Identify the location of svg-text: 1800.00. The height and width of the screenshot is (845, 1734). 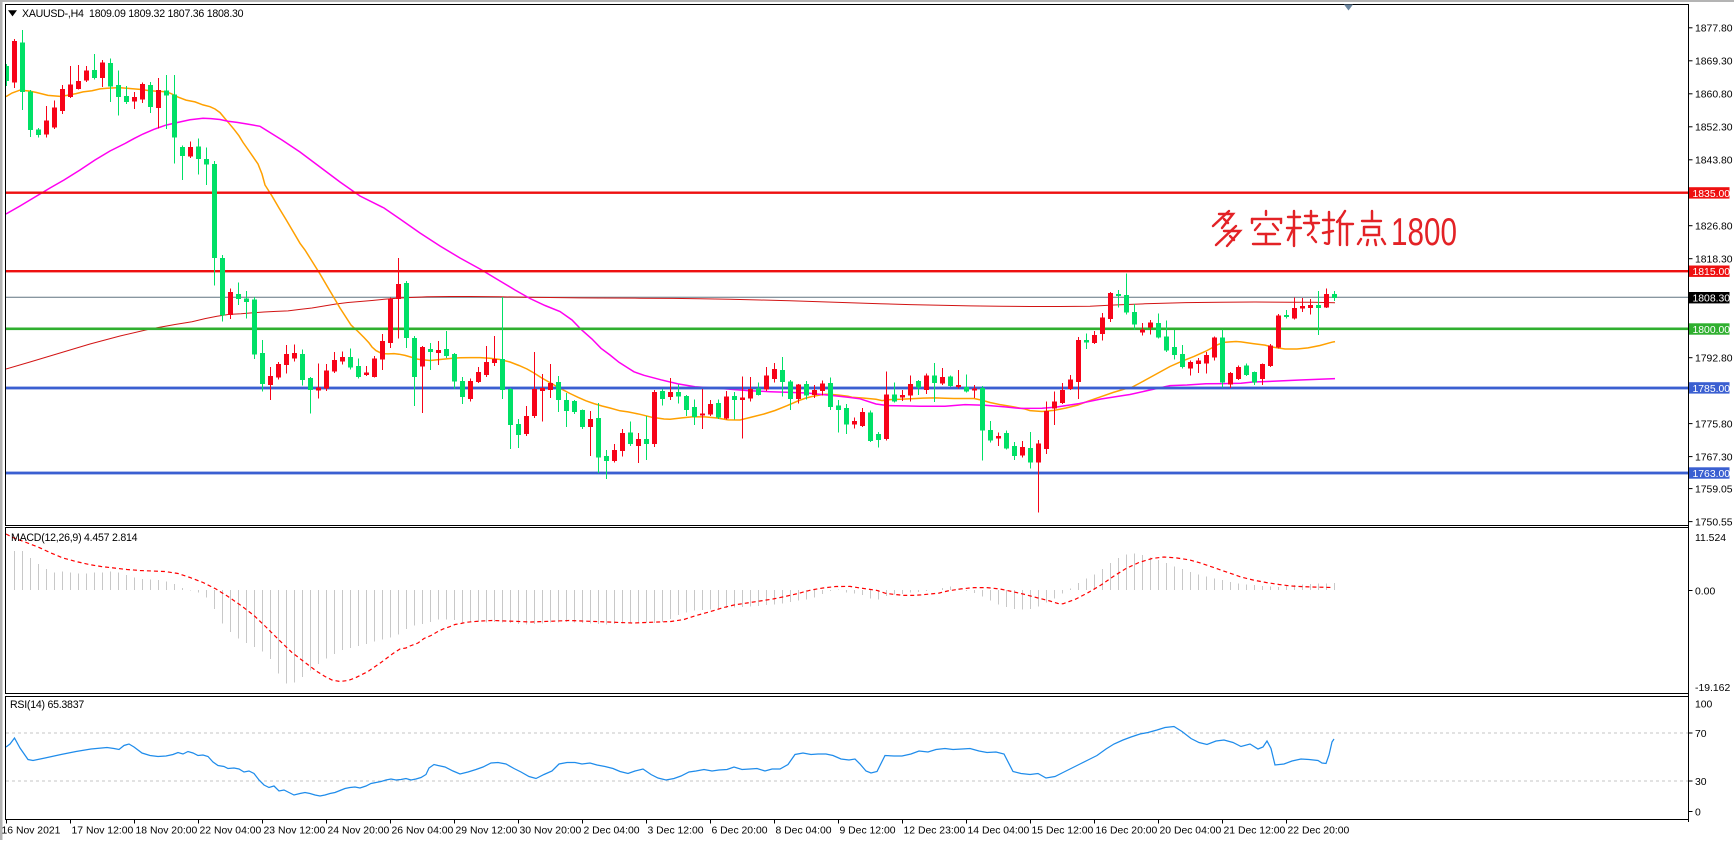
(1712, 330).